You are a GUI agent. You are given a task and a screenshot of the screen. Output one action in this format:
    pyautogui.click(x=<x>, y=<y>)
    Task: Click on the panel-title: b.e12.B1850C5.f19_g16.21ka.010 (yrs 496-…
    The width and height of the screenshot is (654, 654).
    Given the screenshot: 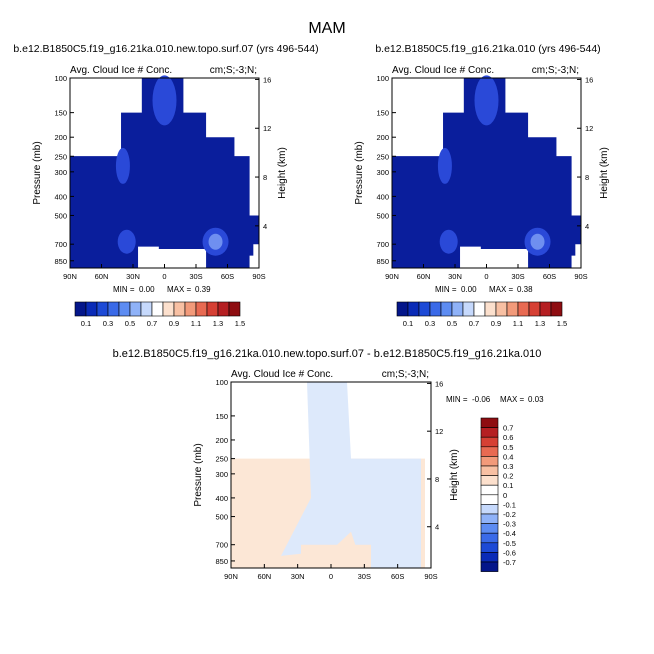 What is the action you would take?
    pyautogui.click(x=487, y=49)
    